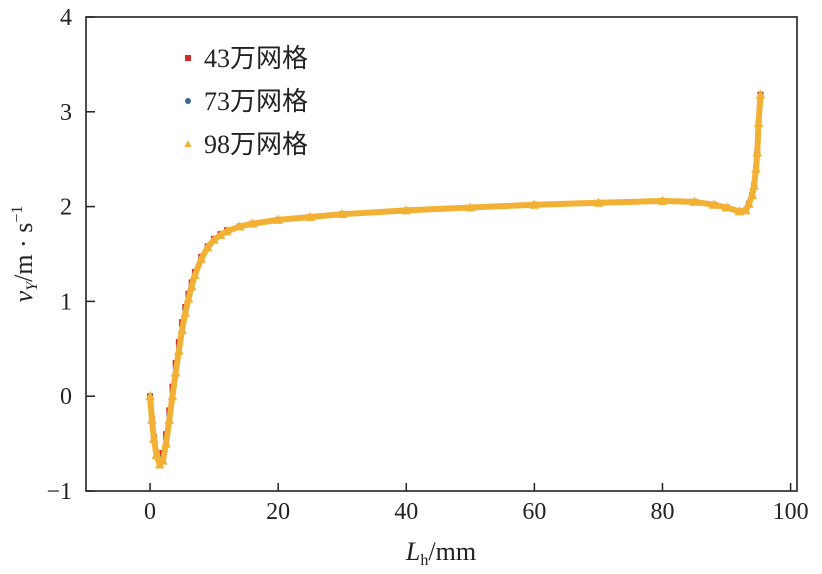 Image resolution: width=822 pixels, height=574 pixels. I want to click on x-axis-label: Lh/mm, so click(440, 553).